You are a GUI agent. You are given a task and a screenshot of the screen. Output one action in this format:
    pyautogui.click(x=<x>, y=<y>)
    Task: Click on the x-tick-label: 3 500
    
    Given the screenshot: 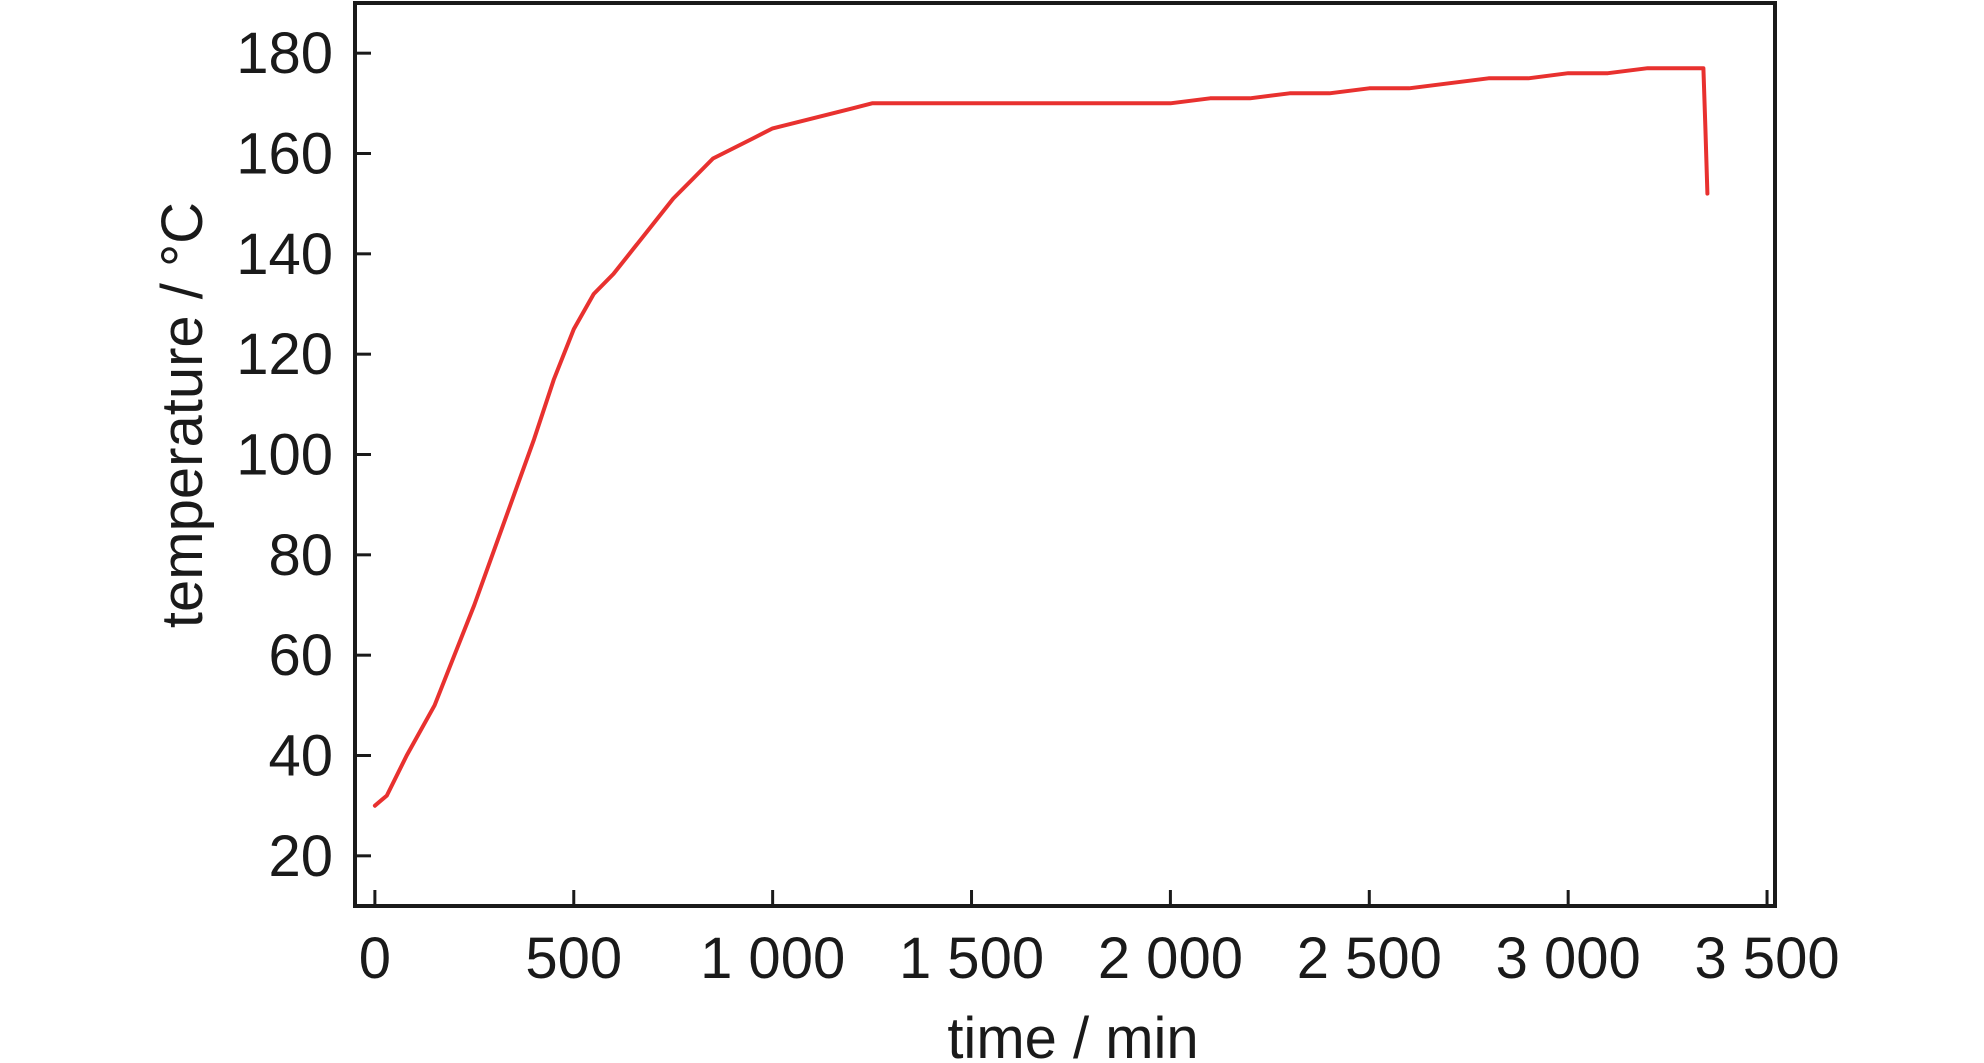 What is the action you would take?
    pyautogui.click(x=1766, y=958)
    